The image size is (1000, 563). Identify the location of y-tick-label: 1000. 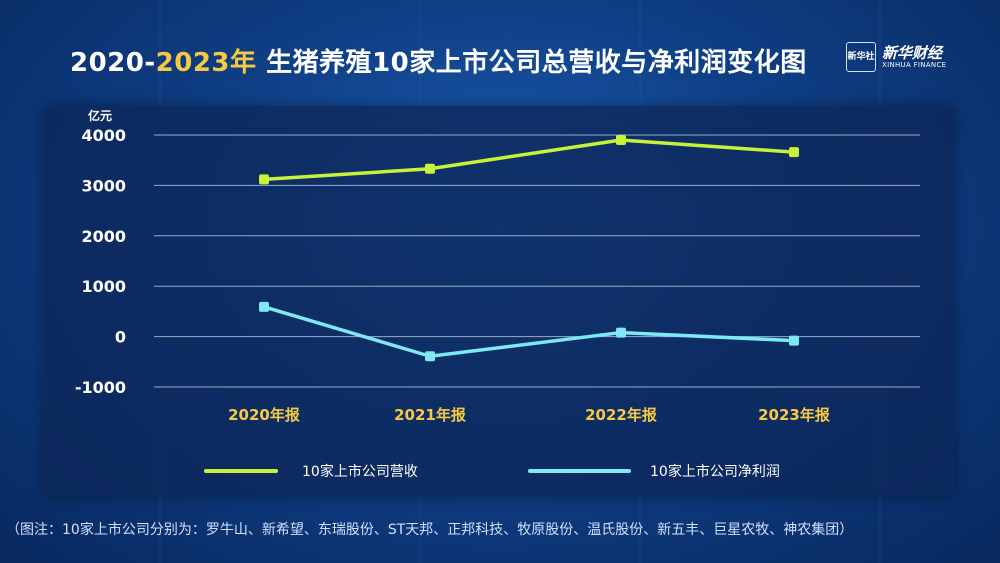
(103, 286).